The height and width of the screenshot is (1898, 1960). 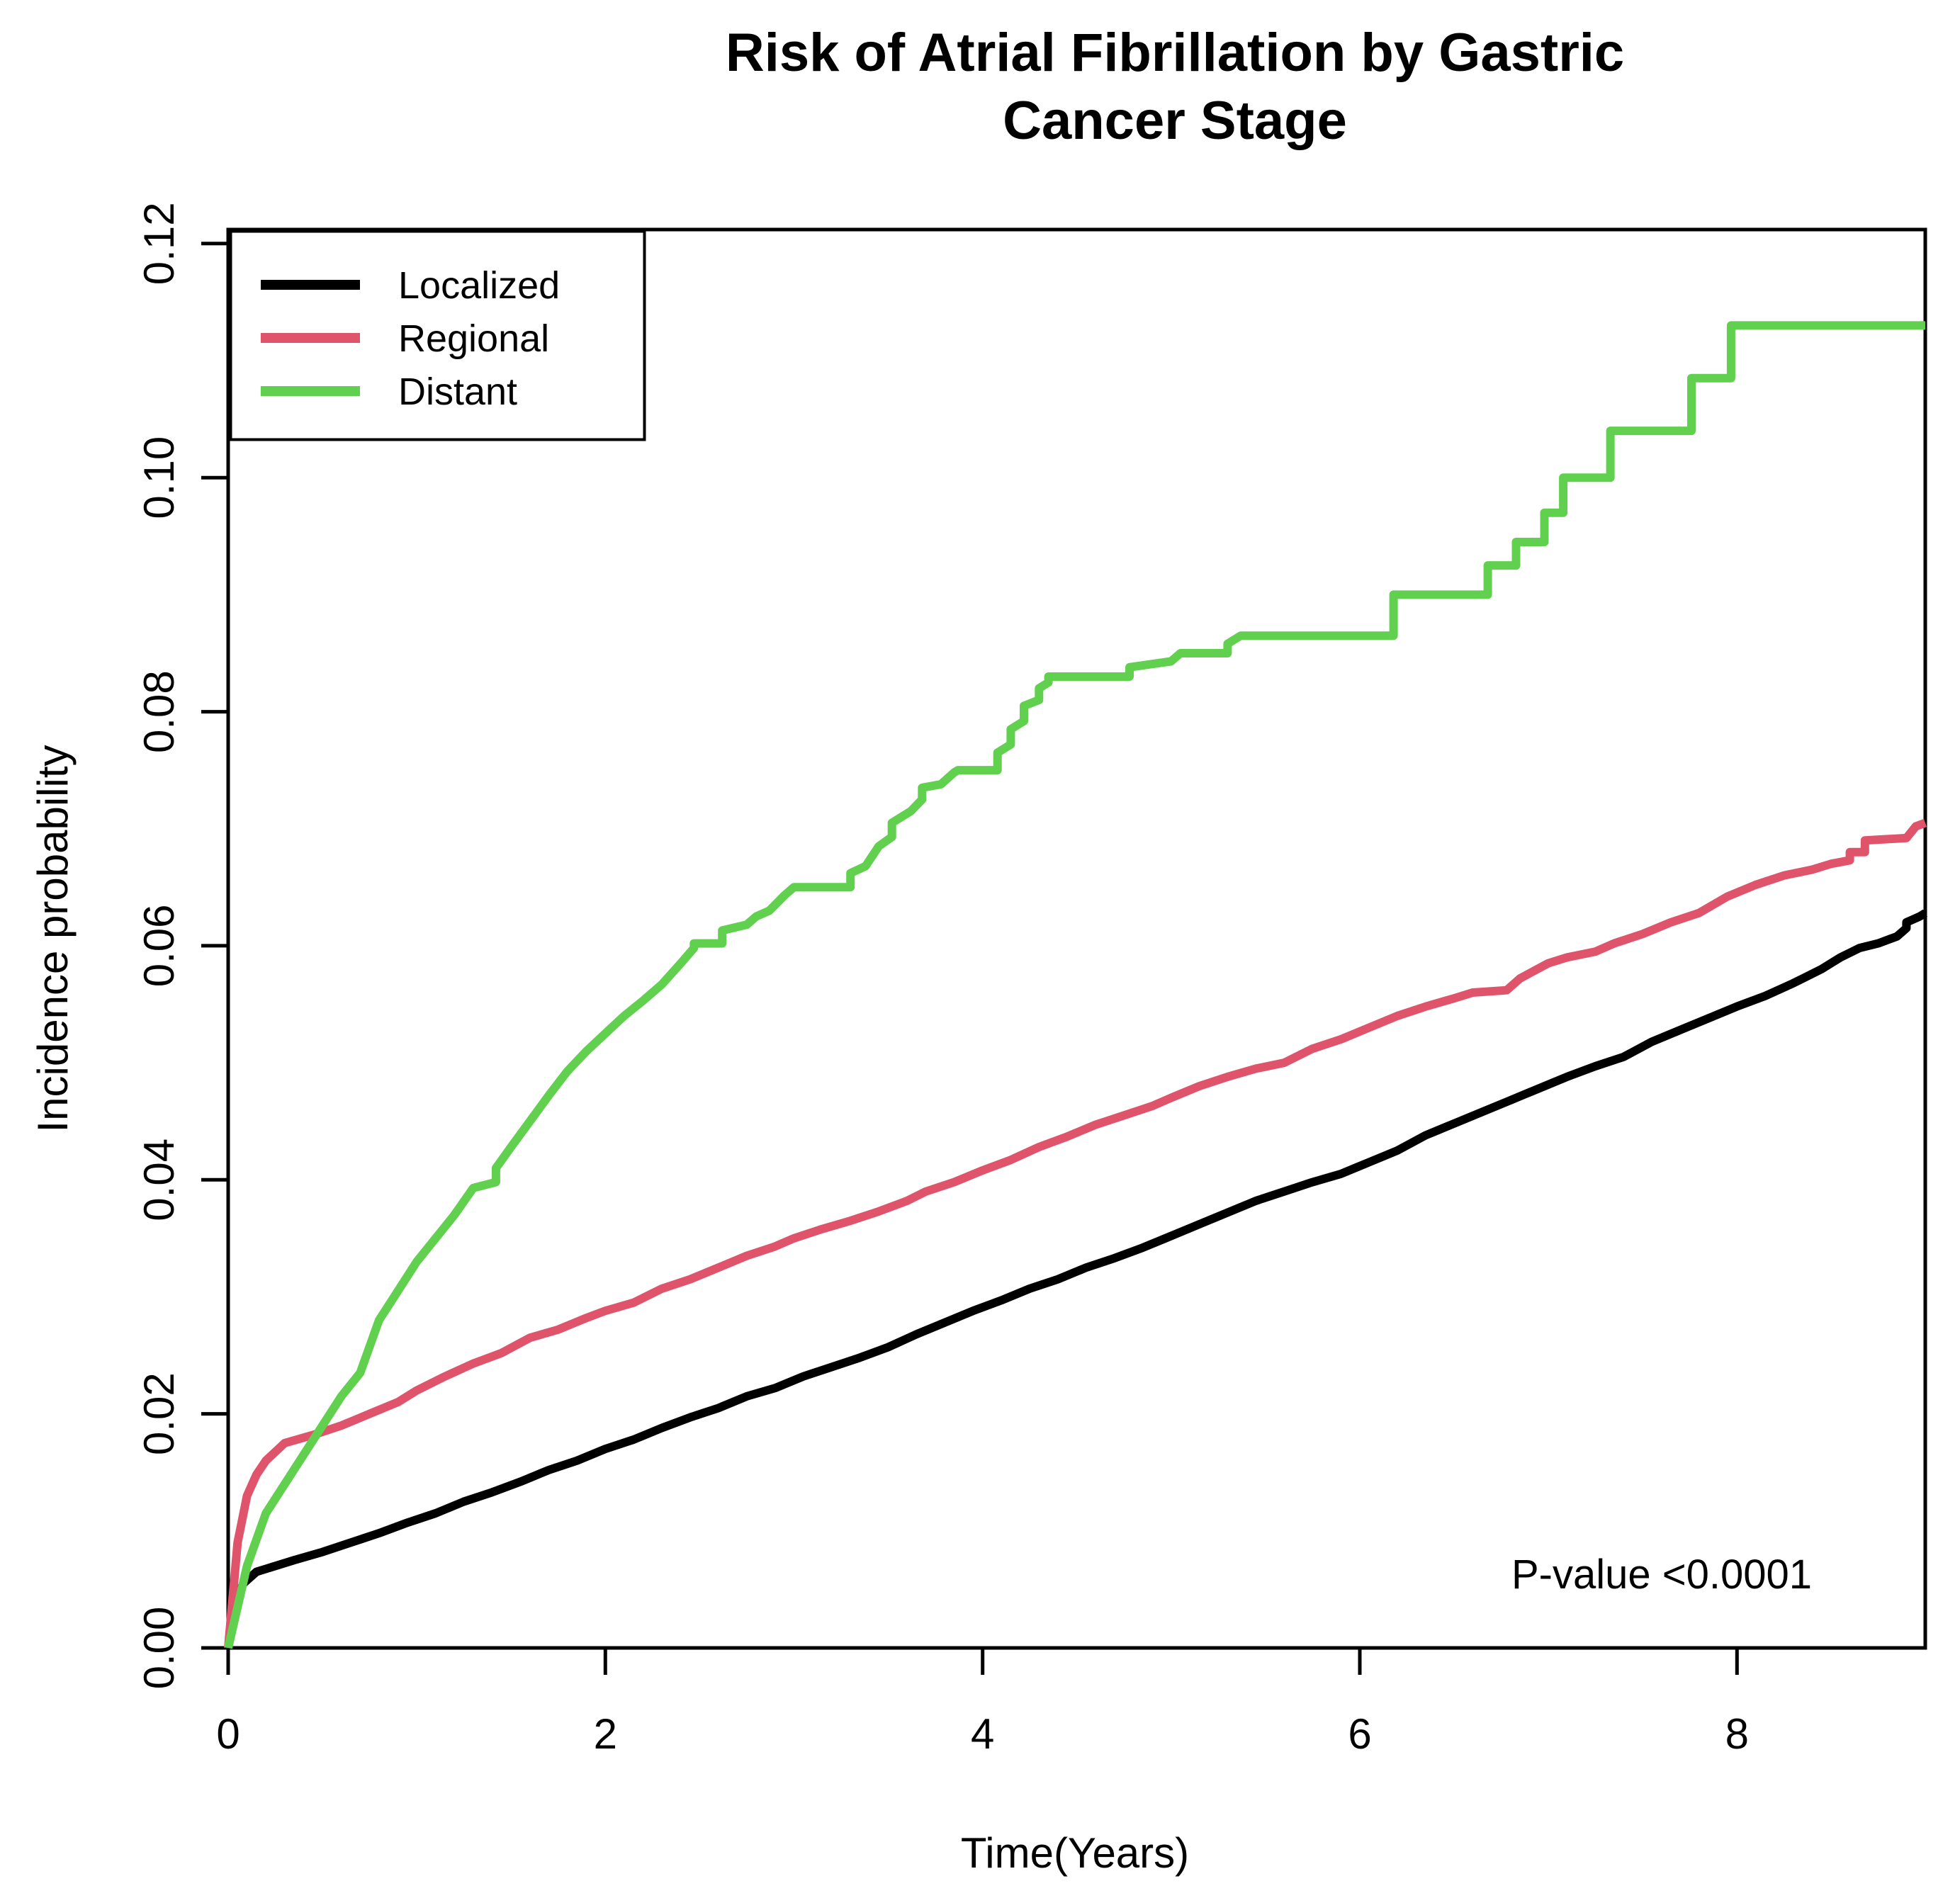 What do you see at coordinates (982, 1763) in the screenshot?
I see `x-axis: 0 2 4 6 8 Time(Years)` at bounding box center [982, 1763].